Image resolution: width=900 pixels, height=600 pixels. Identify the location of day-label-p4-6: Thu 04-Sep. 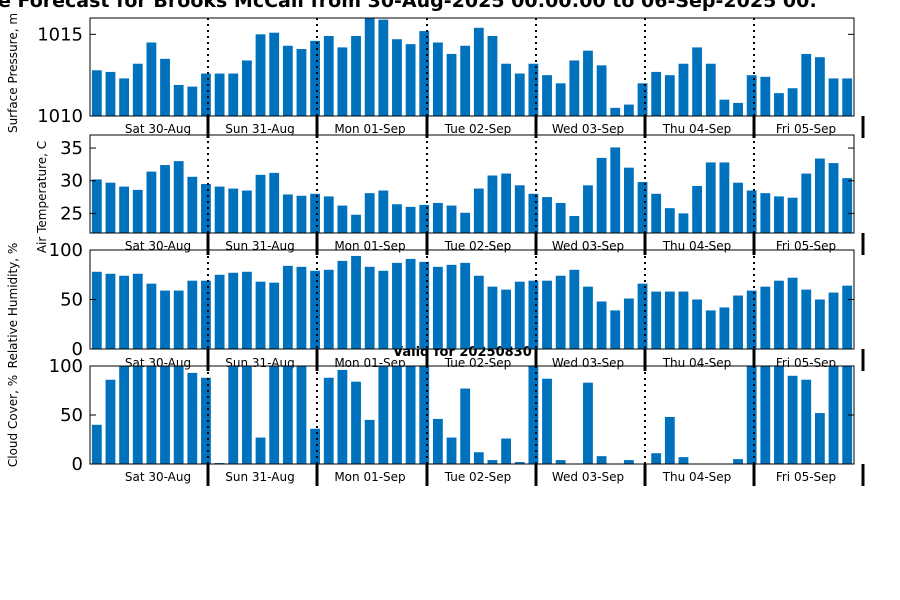
(697, 477).